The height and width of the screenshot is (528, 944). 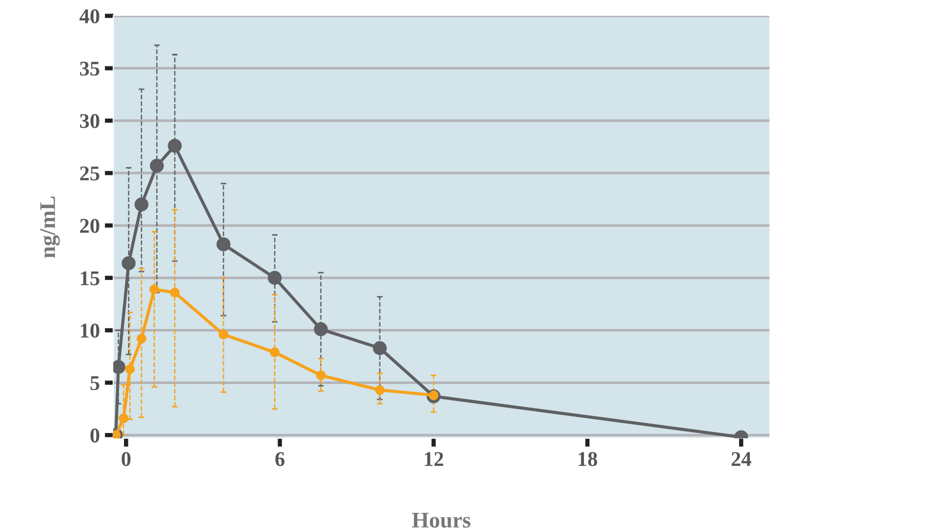 What do you see at coordinates (441, 520) in the screenshot?
I see `x-axis-title: Hours` at bounding box center [441, 520].